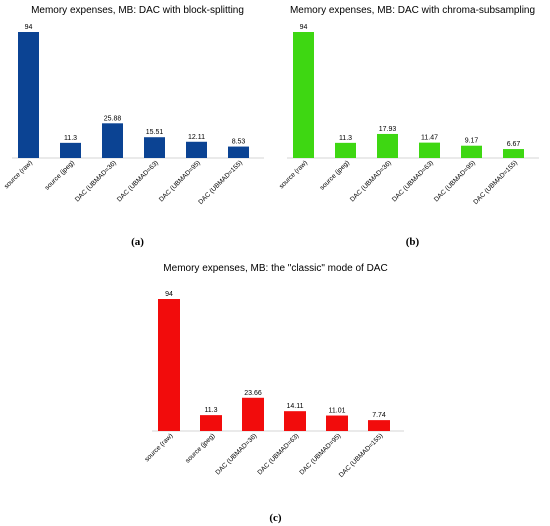 The height and width of the screenshot is (526, 550). Describe the element at coordinates (514, 144) in the screenshot. I see `data-label: 6.67` at that location.